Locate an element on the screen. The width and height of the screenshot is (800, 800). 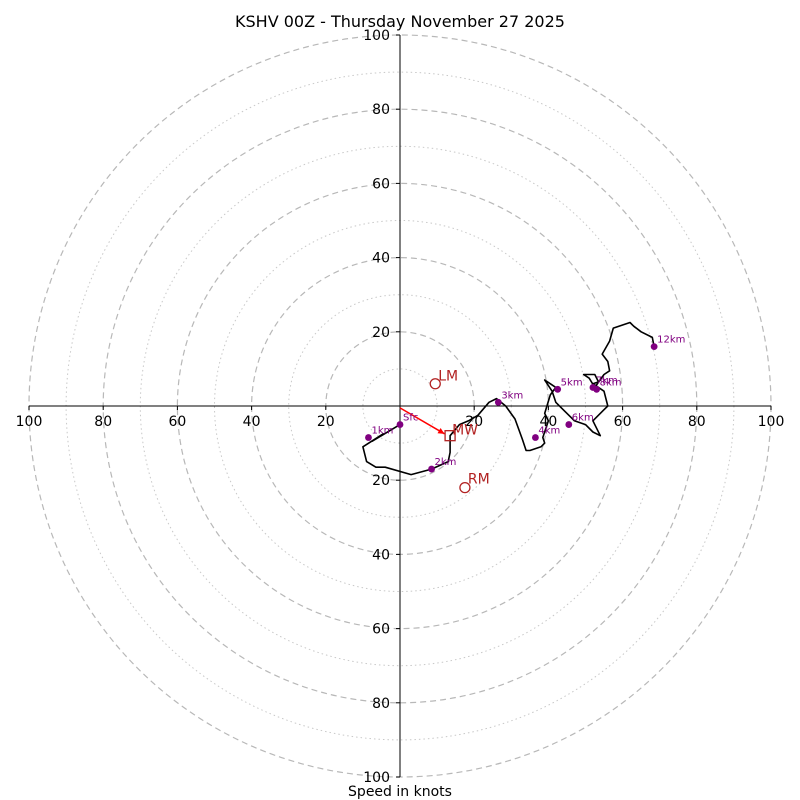
level-label: 12km is located at coordinates (671, 340).